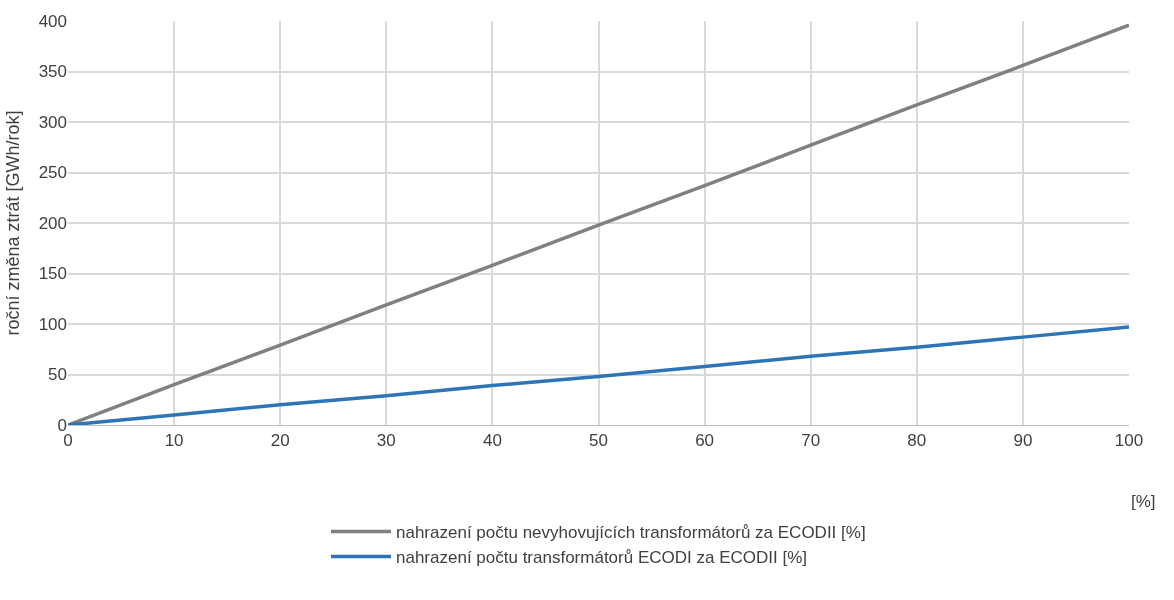 Image resolution: width=1174 pixels, height=600 pixels. Describe the element at coordinates (631, 533) in the screenshot. I see `legend-label: nahrazení počtu nevyhovujících transformátorů za ECODII [%]` at that location.